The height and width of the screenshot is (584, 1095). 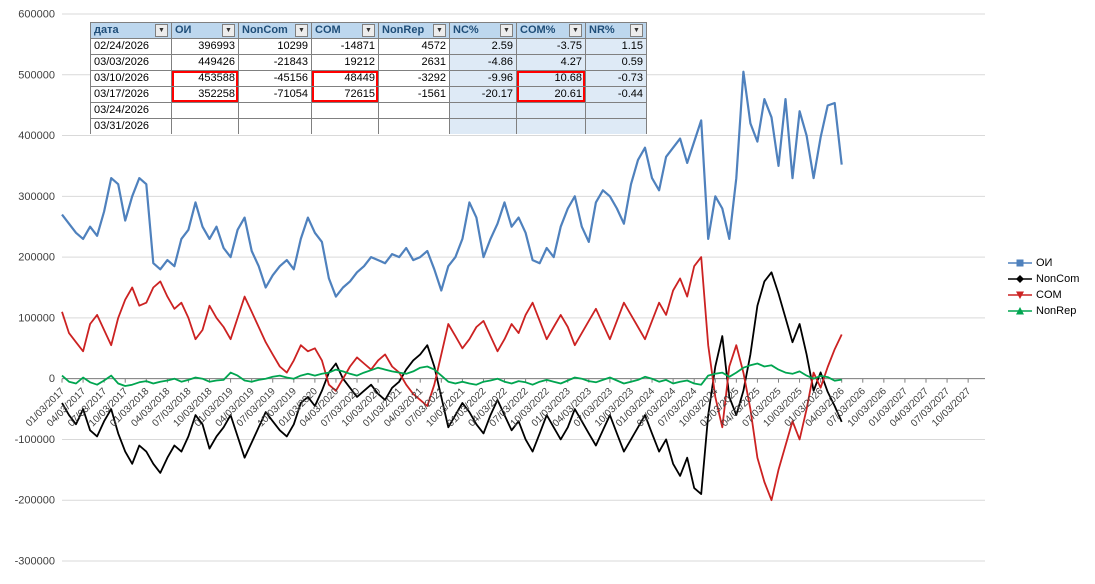 What do you see at coordinates (205, 46) in the screenshot?
I see `cell-oi: 396993` at bounding box center [205, 46].